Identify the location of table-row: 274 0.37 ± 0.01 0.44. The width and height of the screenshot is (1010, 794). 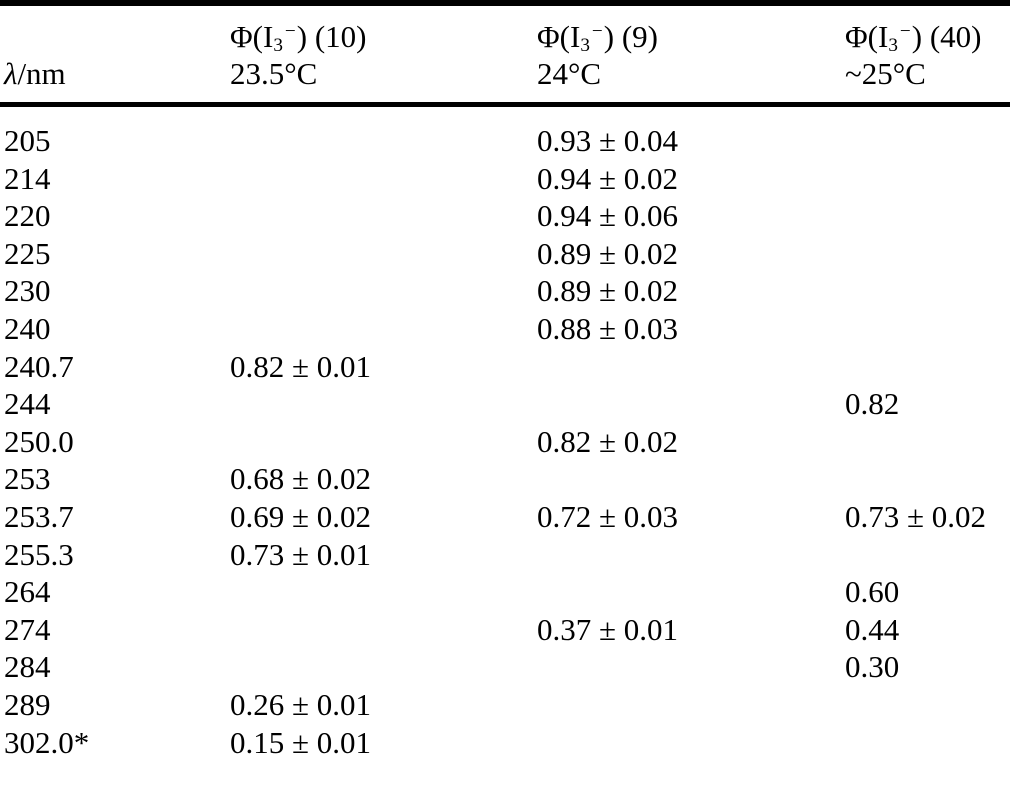
(505, 630).